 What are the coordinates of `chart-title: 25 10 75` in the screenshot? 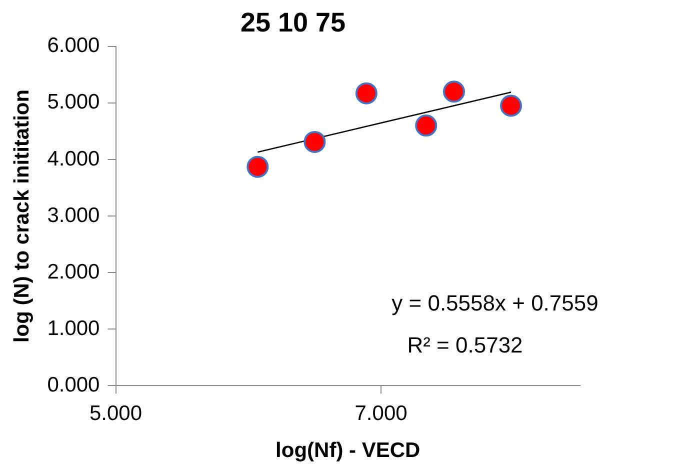 It's located at (293, 23).